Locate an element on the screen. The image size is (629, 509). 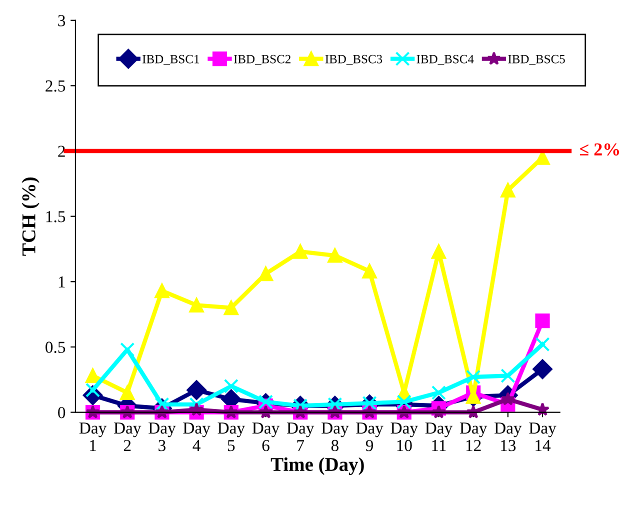
y-tick-label: 3 is located at coordinates (62, 20).